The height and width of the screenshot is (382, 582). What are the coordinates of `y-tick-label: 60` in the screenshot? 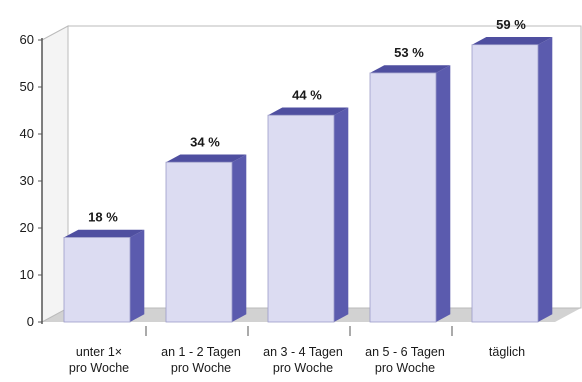 It's located at (27, 39).